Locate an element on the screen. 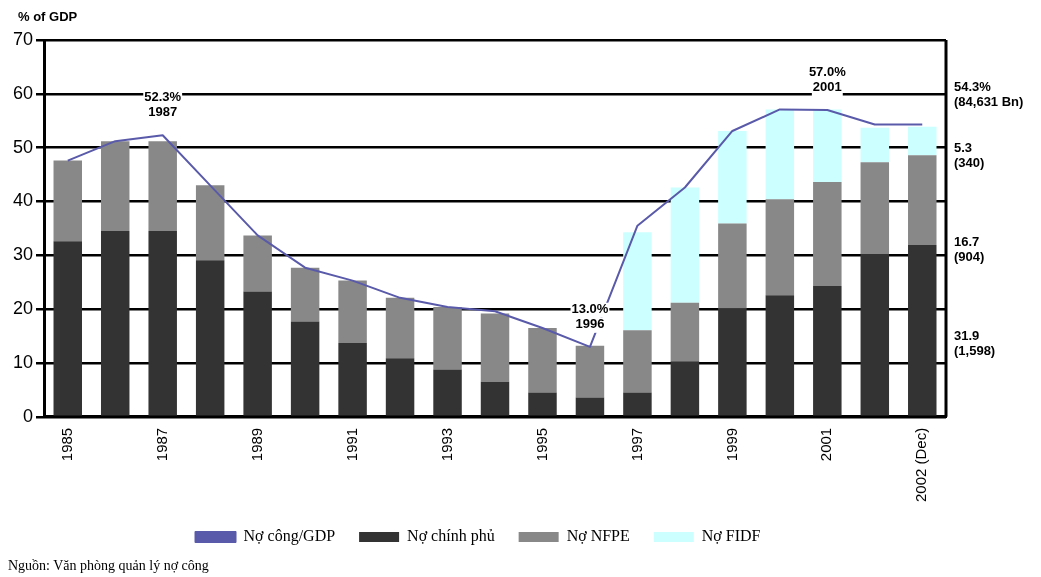  y-tick-label: 10 is located at coordinates (23, 361).